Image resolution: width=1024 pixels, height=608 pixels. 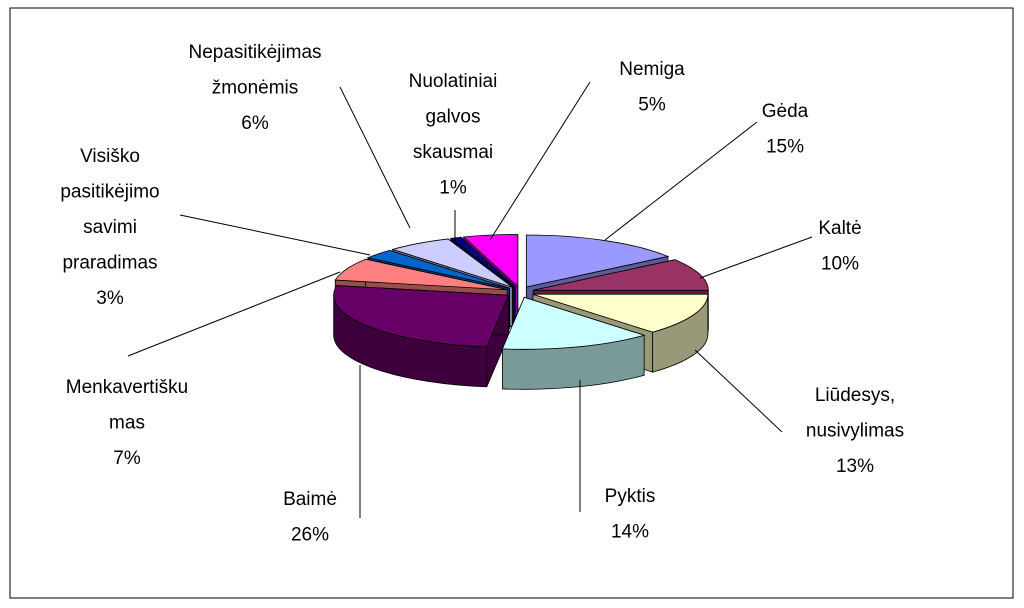 I want to click on label-line: galvos, so click(x=453, y=117).